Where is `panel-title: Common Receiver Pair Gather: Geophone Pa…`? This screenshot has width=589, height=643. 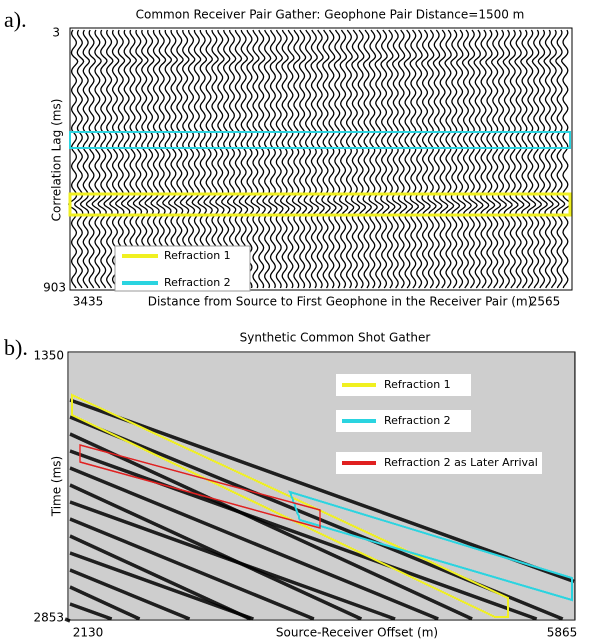
panel-title: Common Receiver Pair Gather: Geophone Pa… is located at coordinates (330, 15).